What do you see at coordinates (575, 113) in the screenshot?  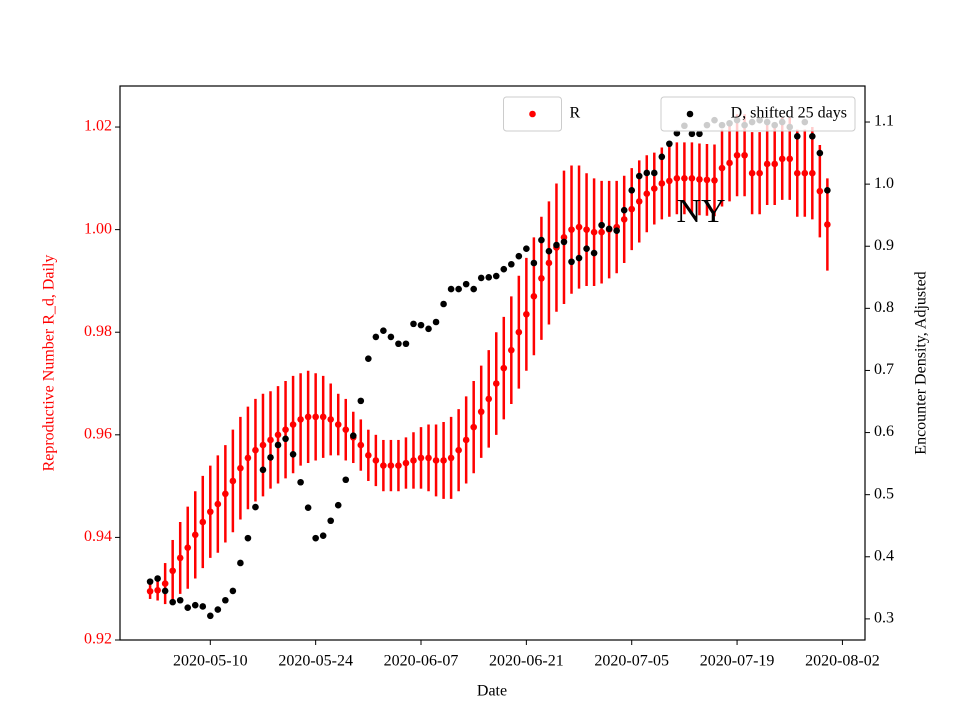 I see `legend-label: R` at bounding box center [575, 113].